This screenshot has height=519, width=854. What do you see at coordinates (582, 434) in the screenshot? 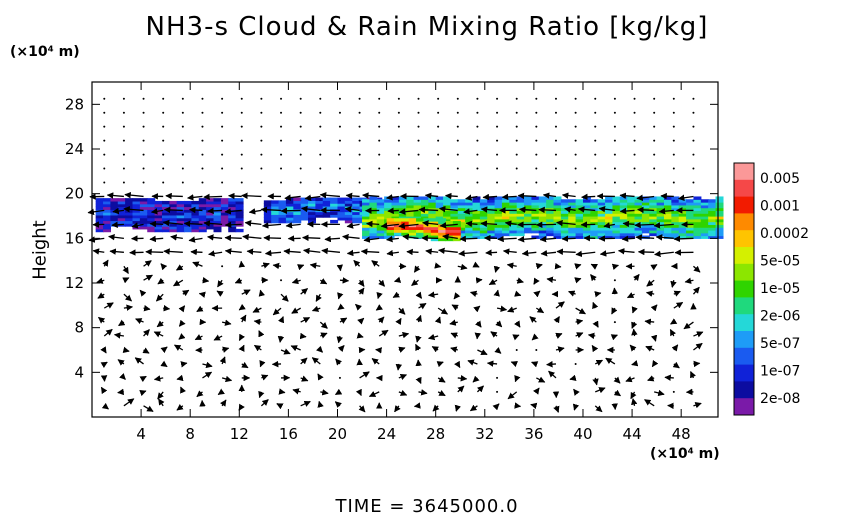
I see `x-tick-label: 40` at bounding box center [582, 434].